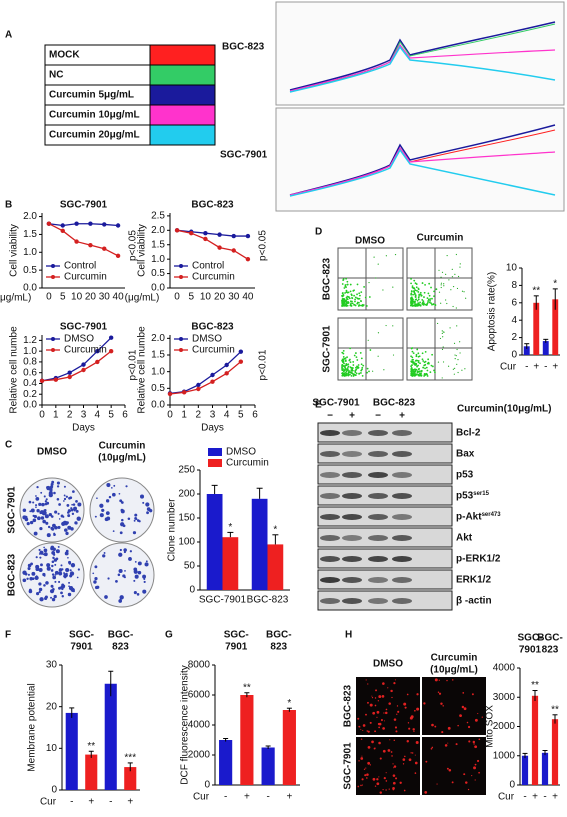  What do you see at coordinates (327, 349) in the screenshot?
I see `row-header: SGC-7901` at bounding box center [327, 349].